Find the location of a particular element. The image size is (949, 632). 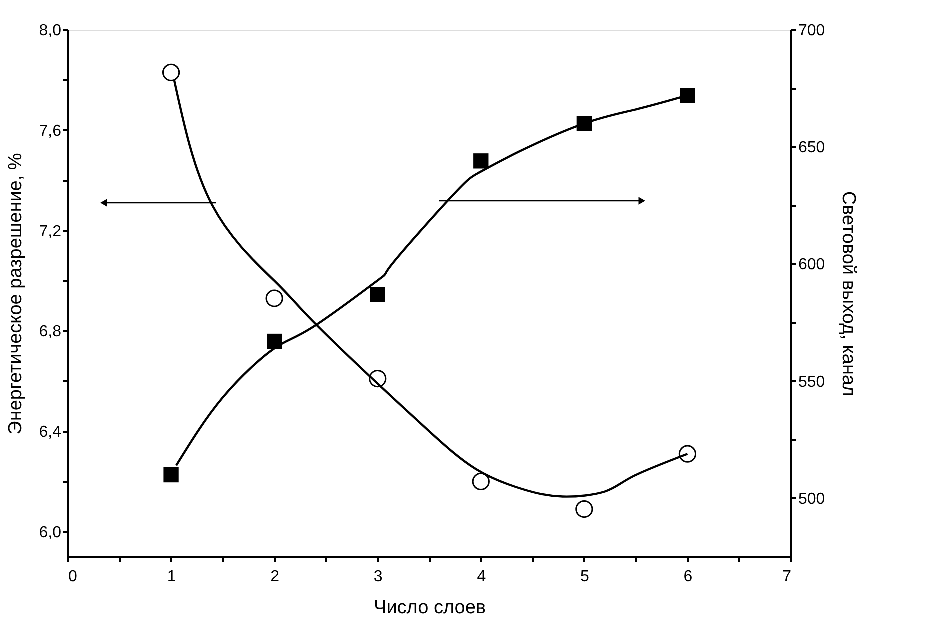

x-tick-label: 0 is located at coordinates (73, 577).